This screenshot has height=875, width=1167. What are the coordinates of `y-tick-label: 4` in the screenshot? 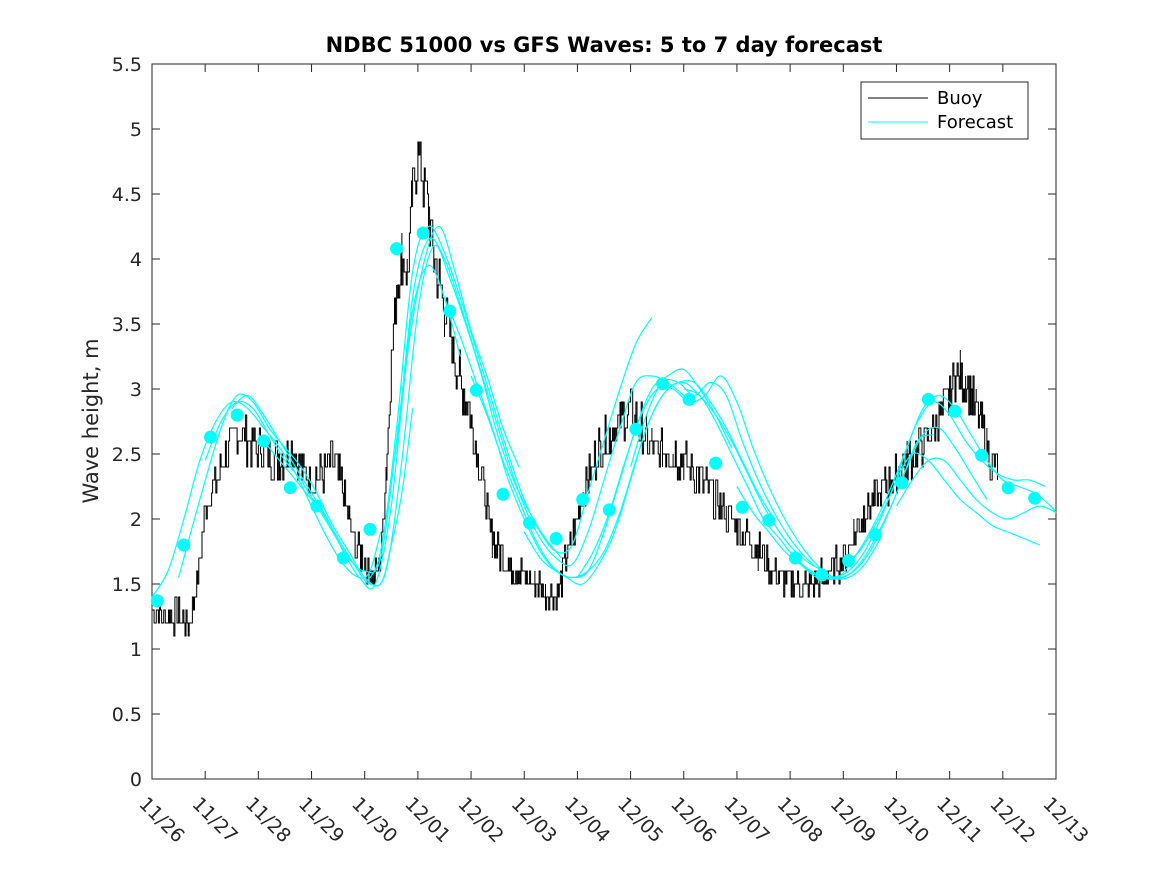 It's located at (136, 260).